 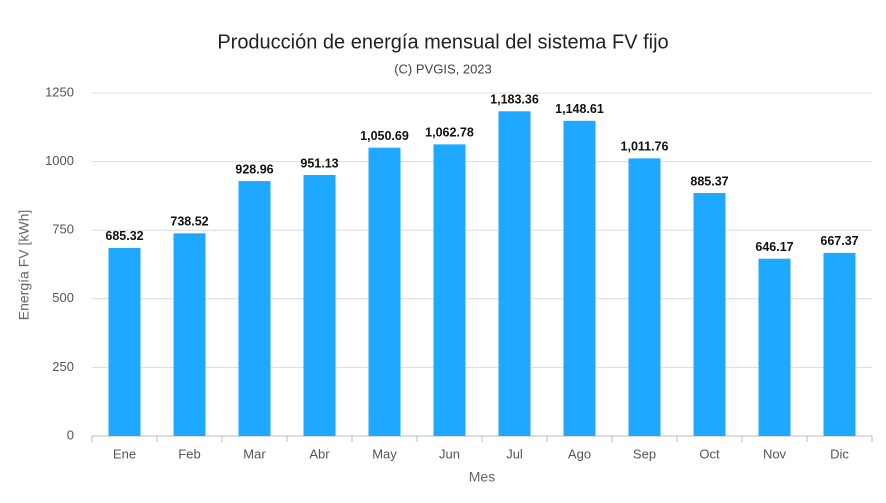 What do you see at coordinates (63, 229) in the screenshot?
I see `y-tick-label: 750` at bounding box center [63, 229].